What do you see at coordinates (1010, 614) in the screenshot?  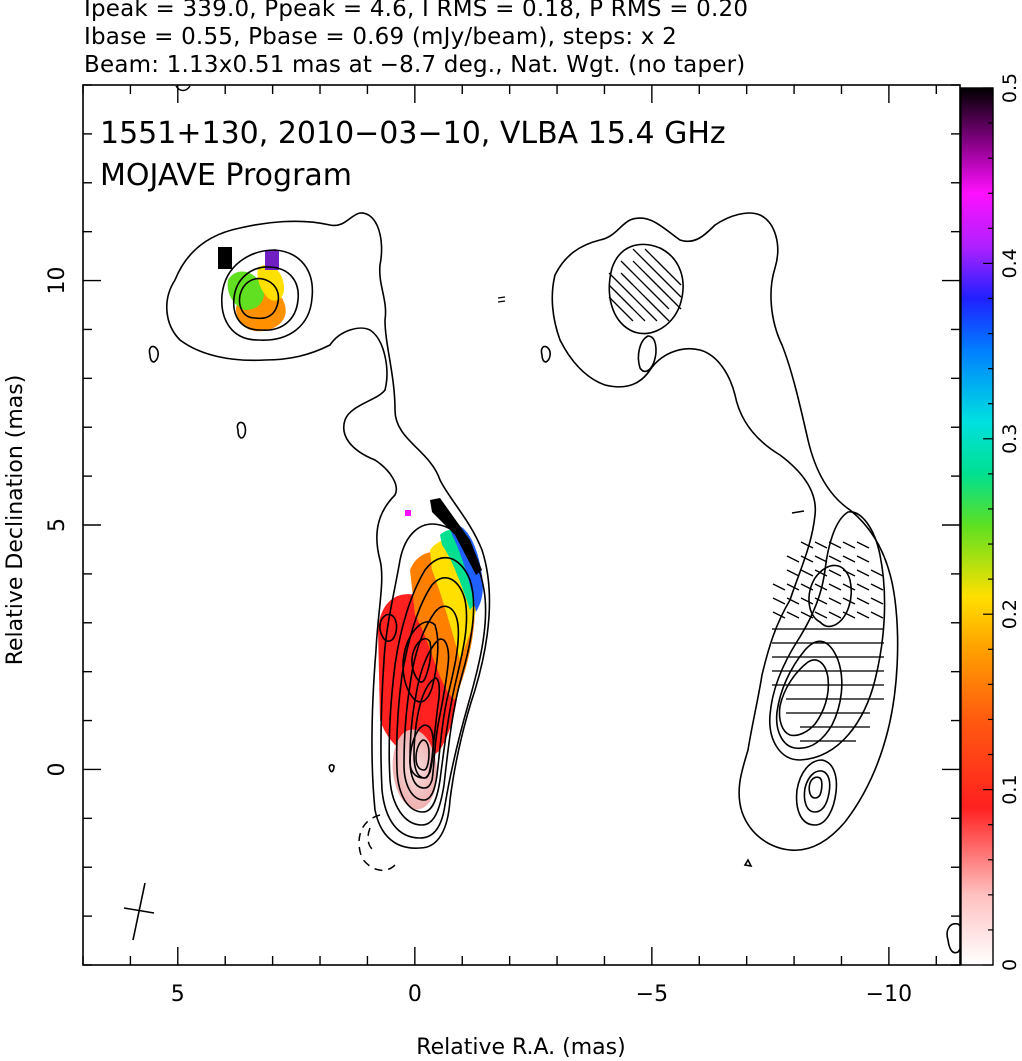 I see `colorbar-tick-label: 0.2` at bounding box center [1010, 614].